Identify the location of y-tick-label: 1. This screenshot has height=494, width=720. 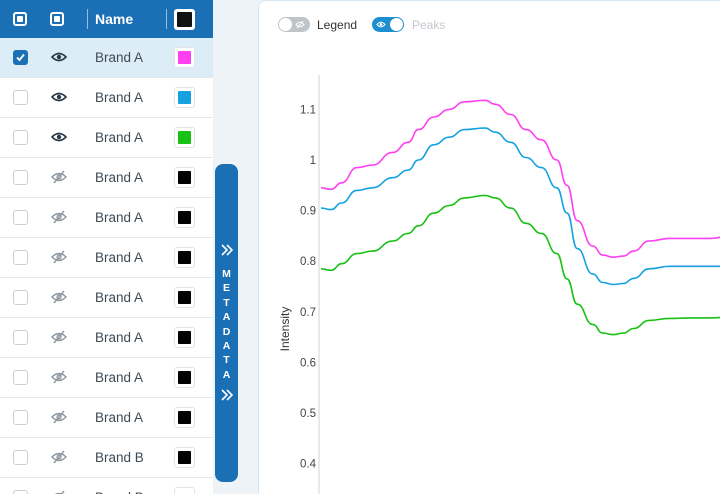
(313, 161).